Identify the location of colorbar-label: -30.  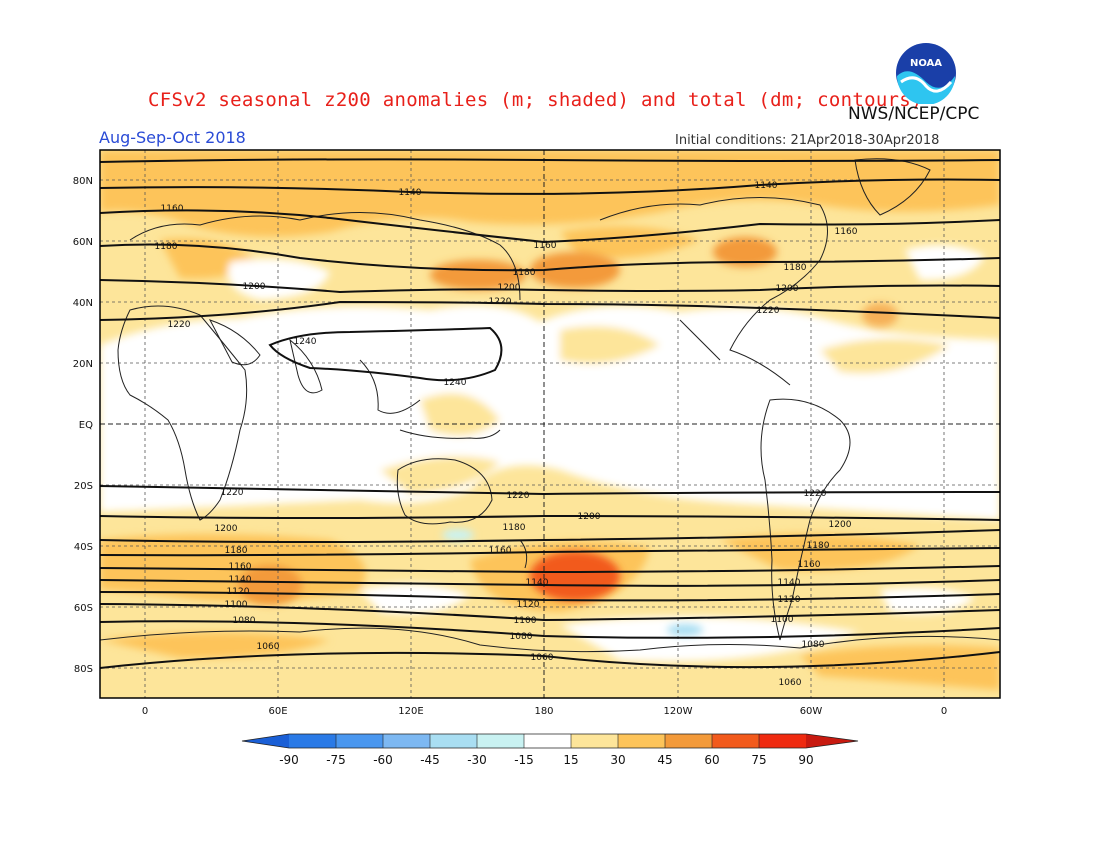
(477, 760).